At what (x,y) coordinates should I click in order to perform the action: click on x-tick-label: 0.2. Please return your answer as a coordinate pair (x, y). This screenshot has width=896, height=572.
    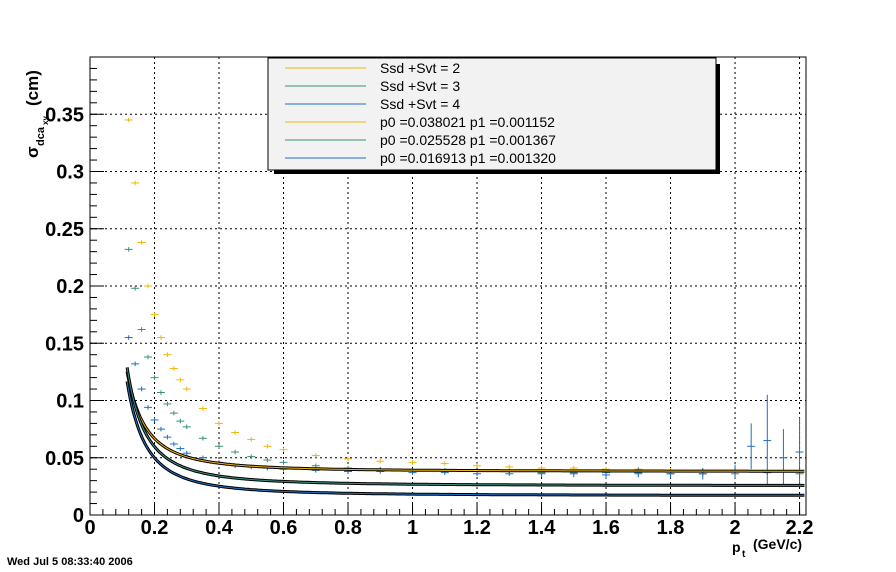
    Looking at the image, I should click on (155, 528).